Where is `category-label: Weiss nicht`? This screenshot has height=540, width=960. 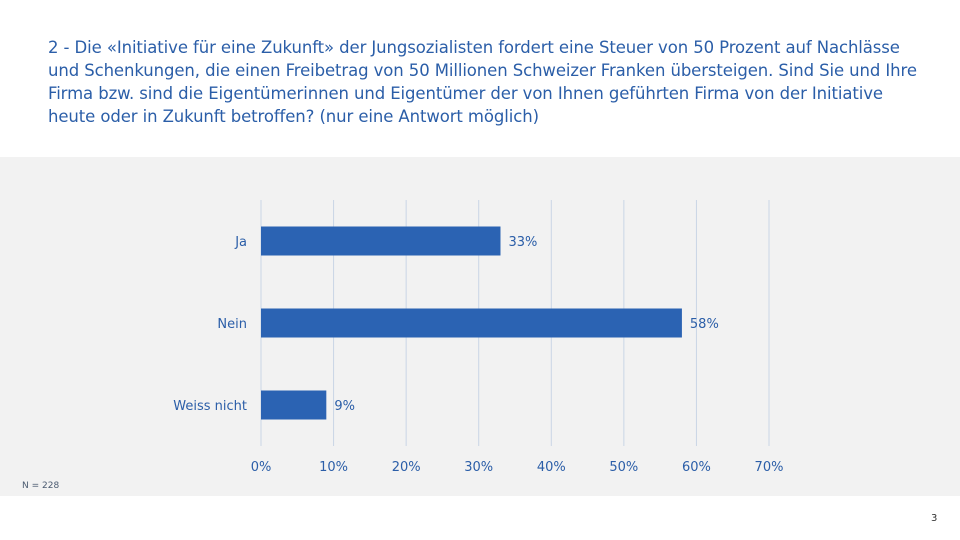 category-label: Weiss nicht is located at coordinates (210, 406).